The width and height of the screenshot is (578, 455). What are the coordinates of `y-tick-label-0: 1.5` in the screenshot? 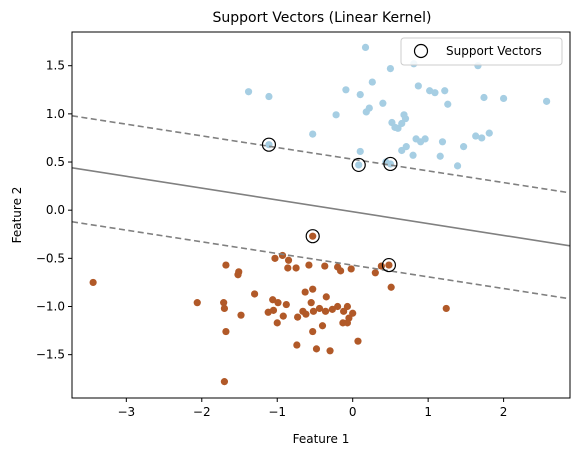 It's located at (55, 66).